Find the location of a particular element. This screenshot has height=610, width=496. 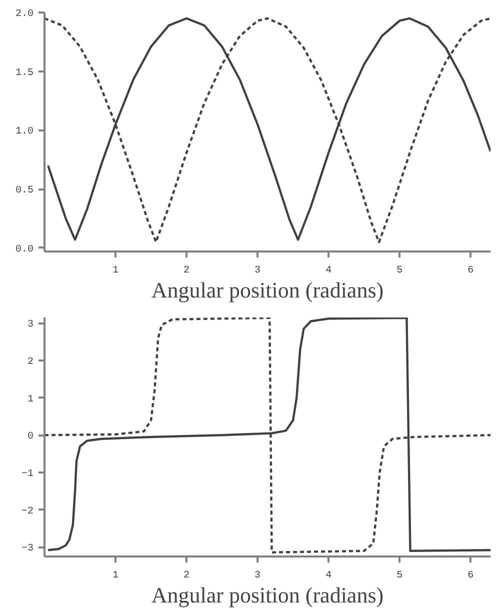

y-tick-label: 2 is located at coordinates (31, 362).